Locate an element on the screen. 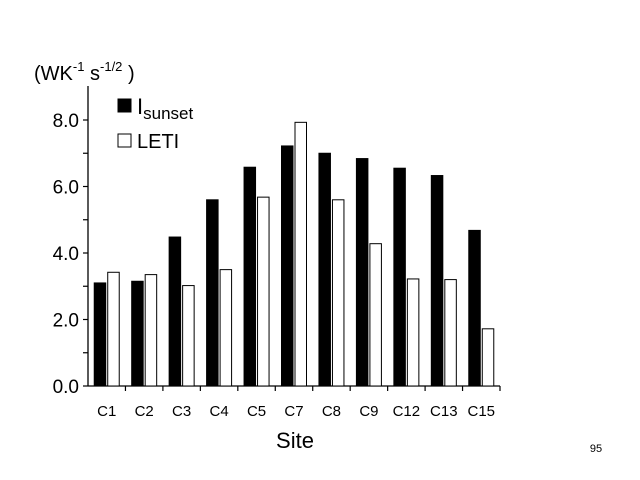  x-axis-title: Site is located at coordinates (295, 440).